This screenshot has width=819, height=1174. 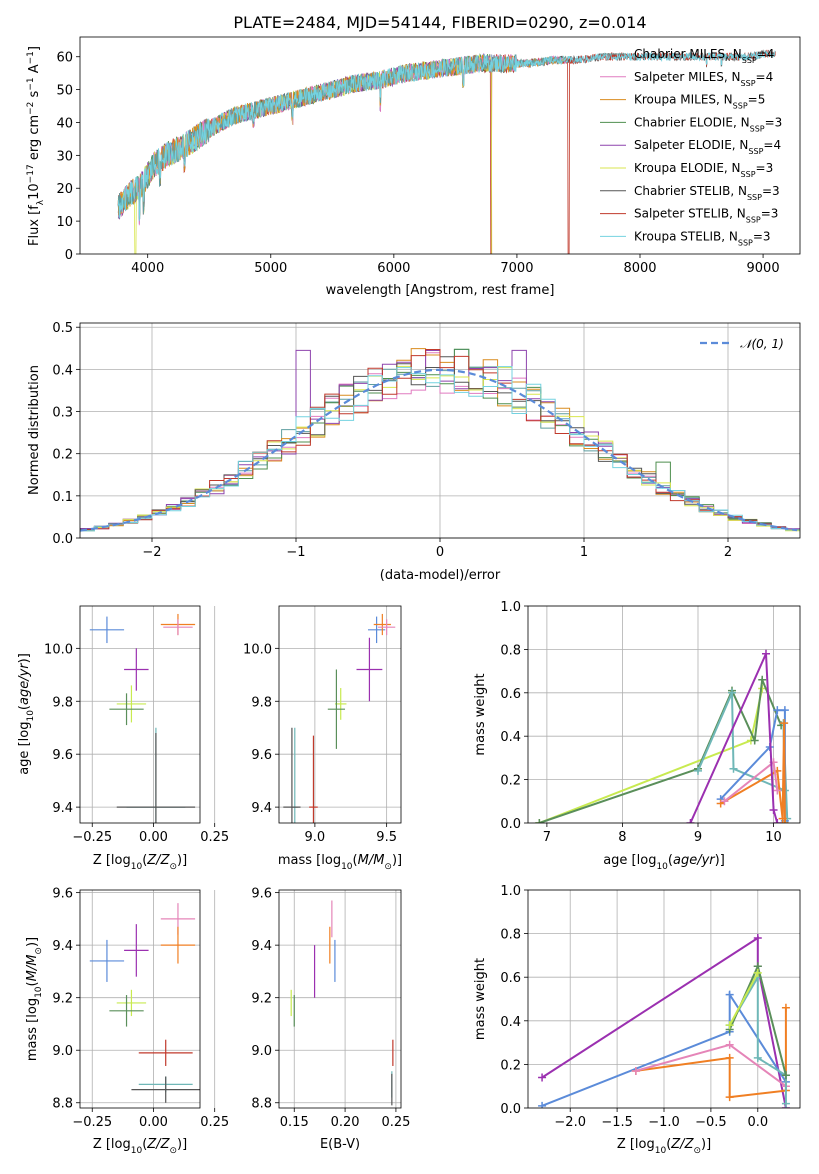 What do you see at coordinates (702, 238) in the screenshot?
I see `legend-label: Kroupa STELIB, NSSP=3` at bounding box center [702, 238].